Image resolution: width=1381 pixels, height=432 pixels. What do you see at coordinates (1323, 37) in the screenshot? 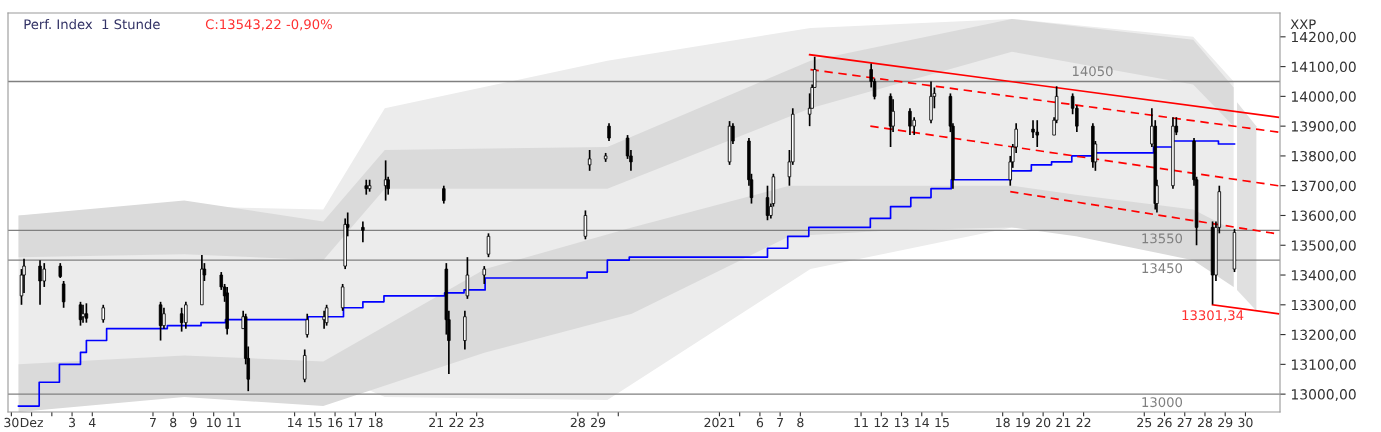
I see `y-tick-label: 14200,00` at bounding box center [1323, 37].